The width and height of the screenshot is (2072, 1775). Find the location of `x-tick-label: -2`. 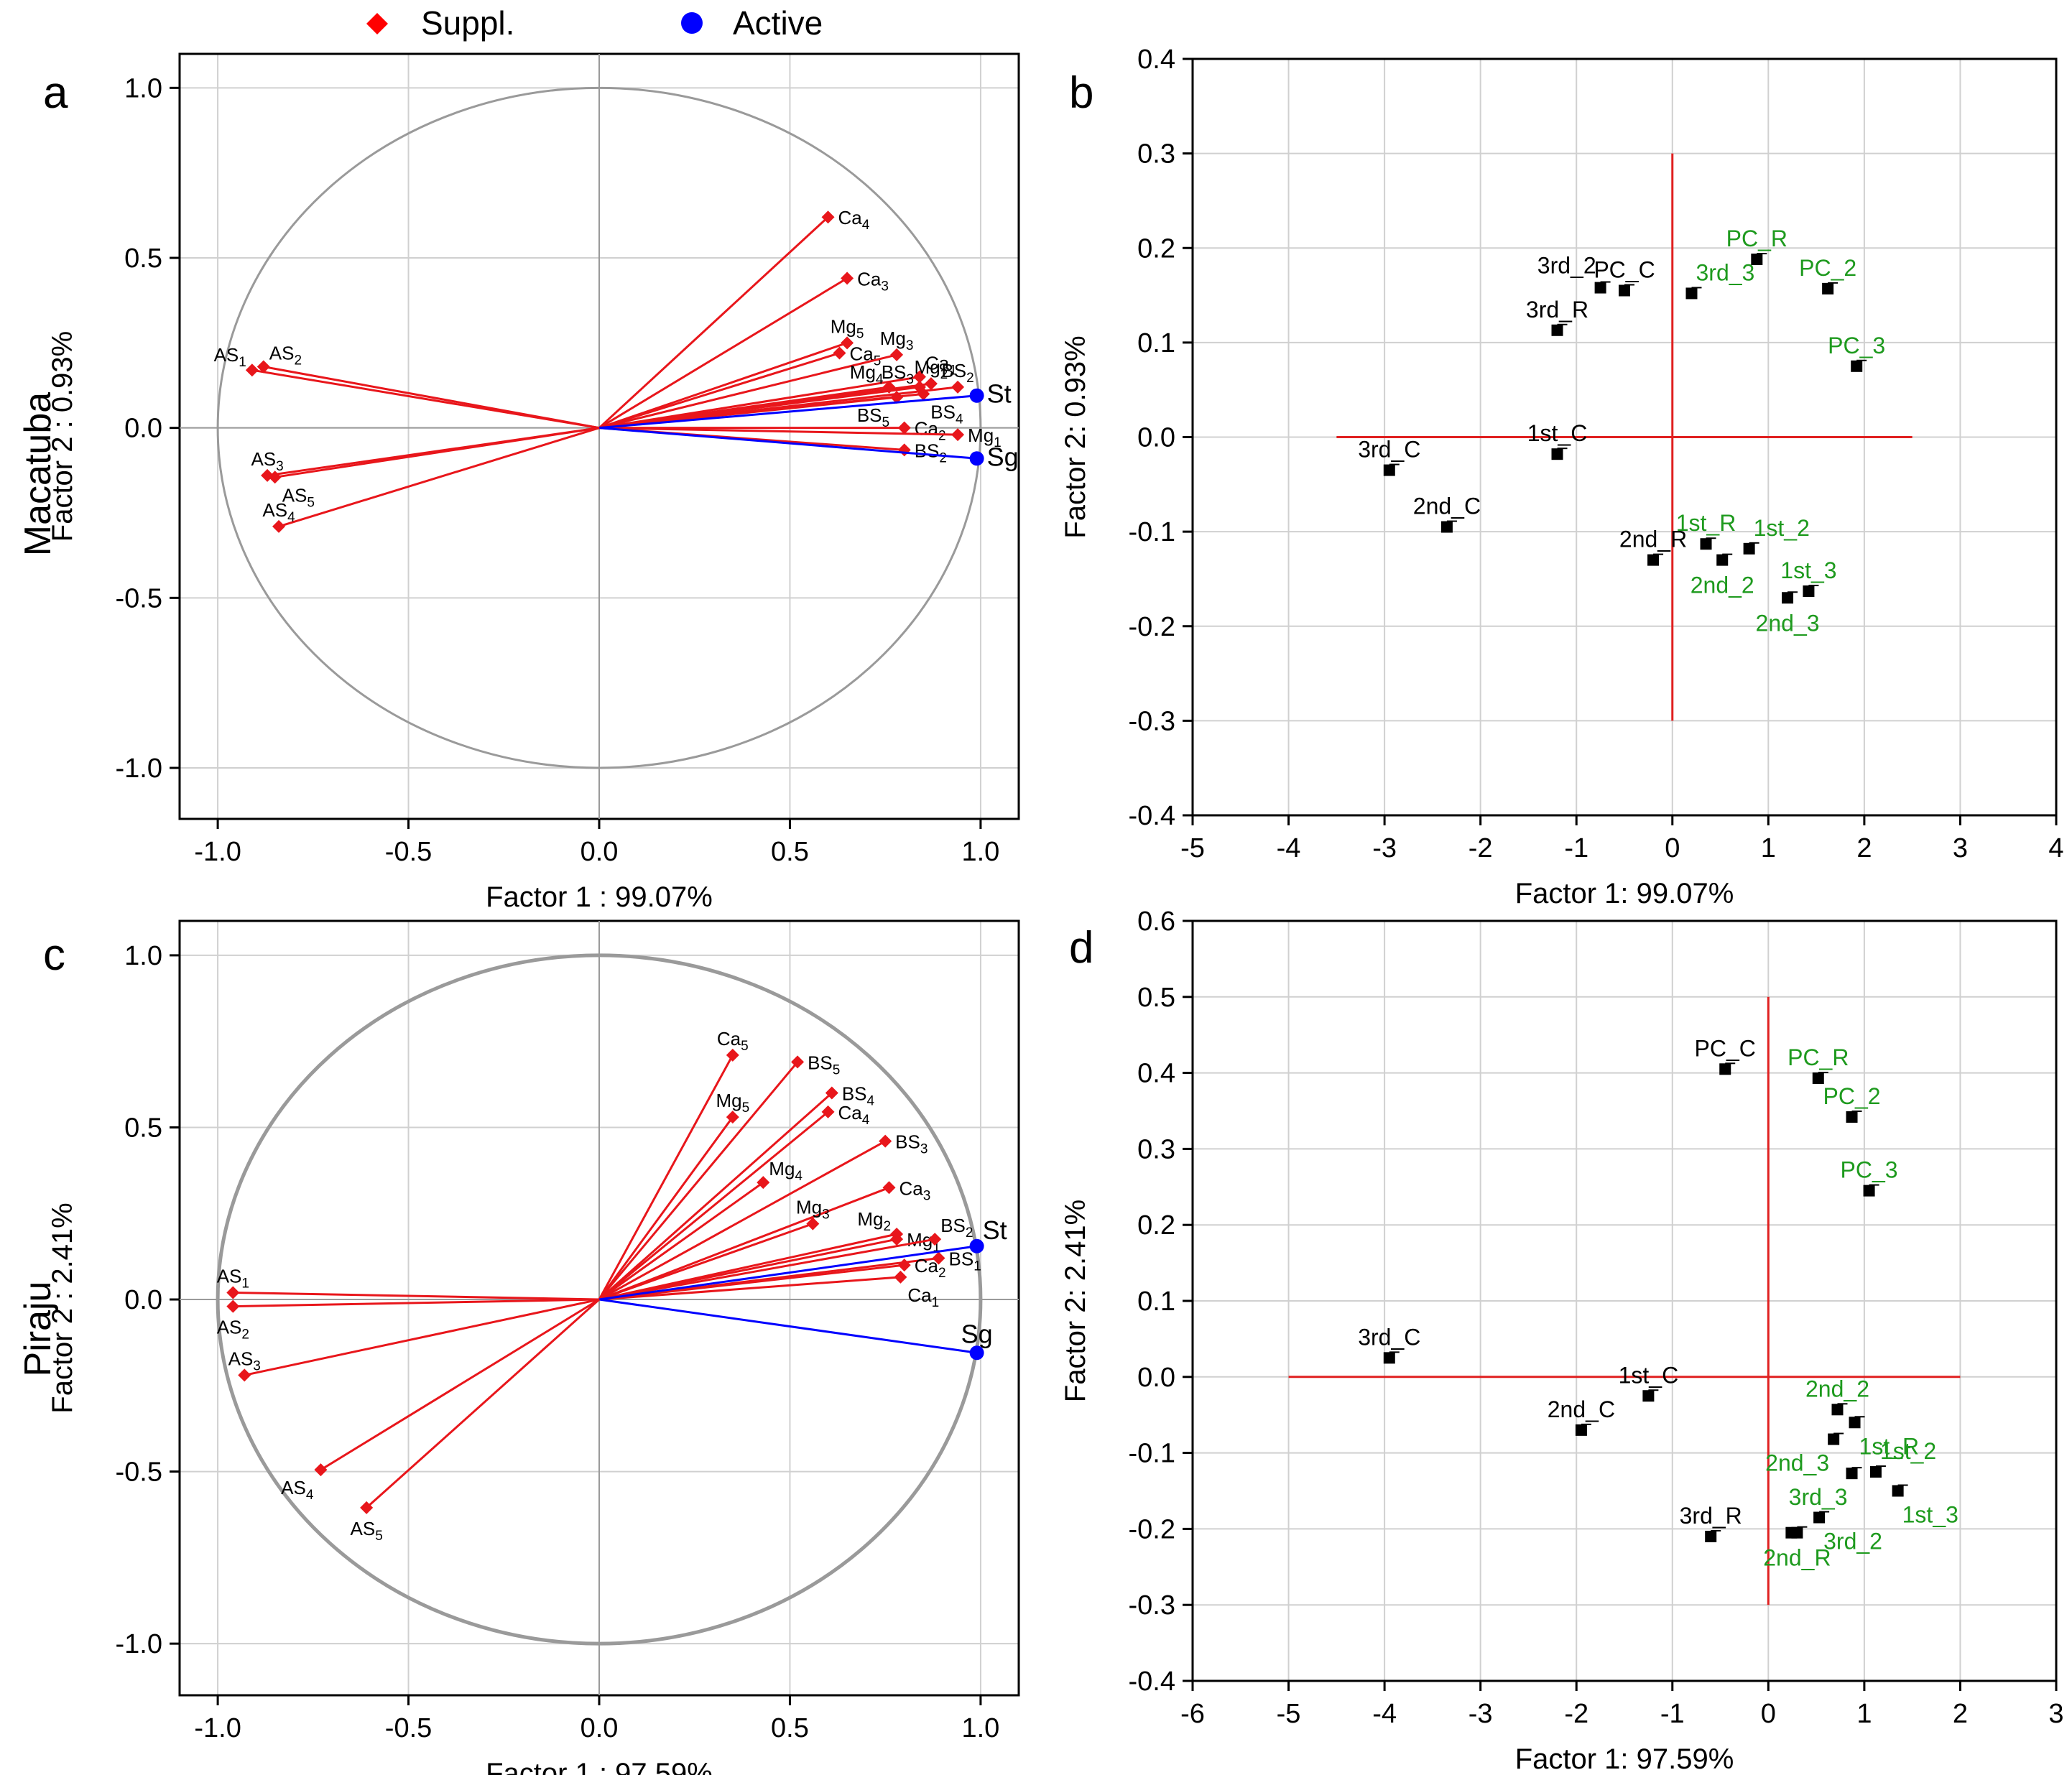

x-tick-label: -2 is located at coordinates (1481, 848).